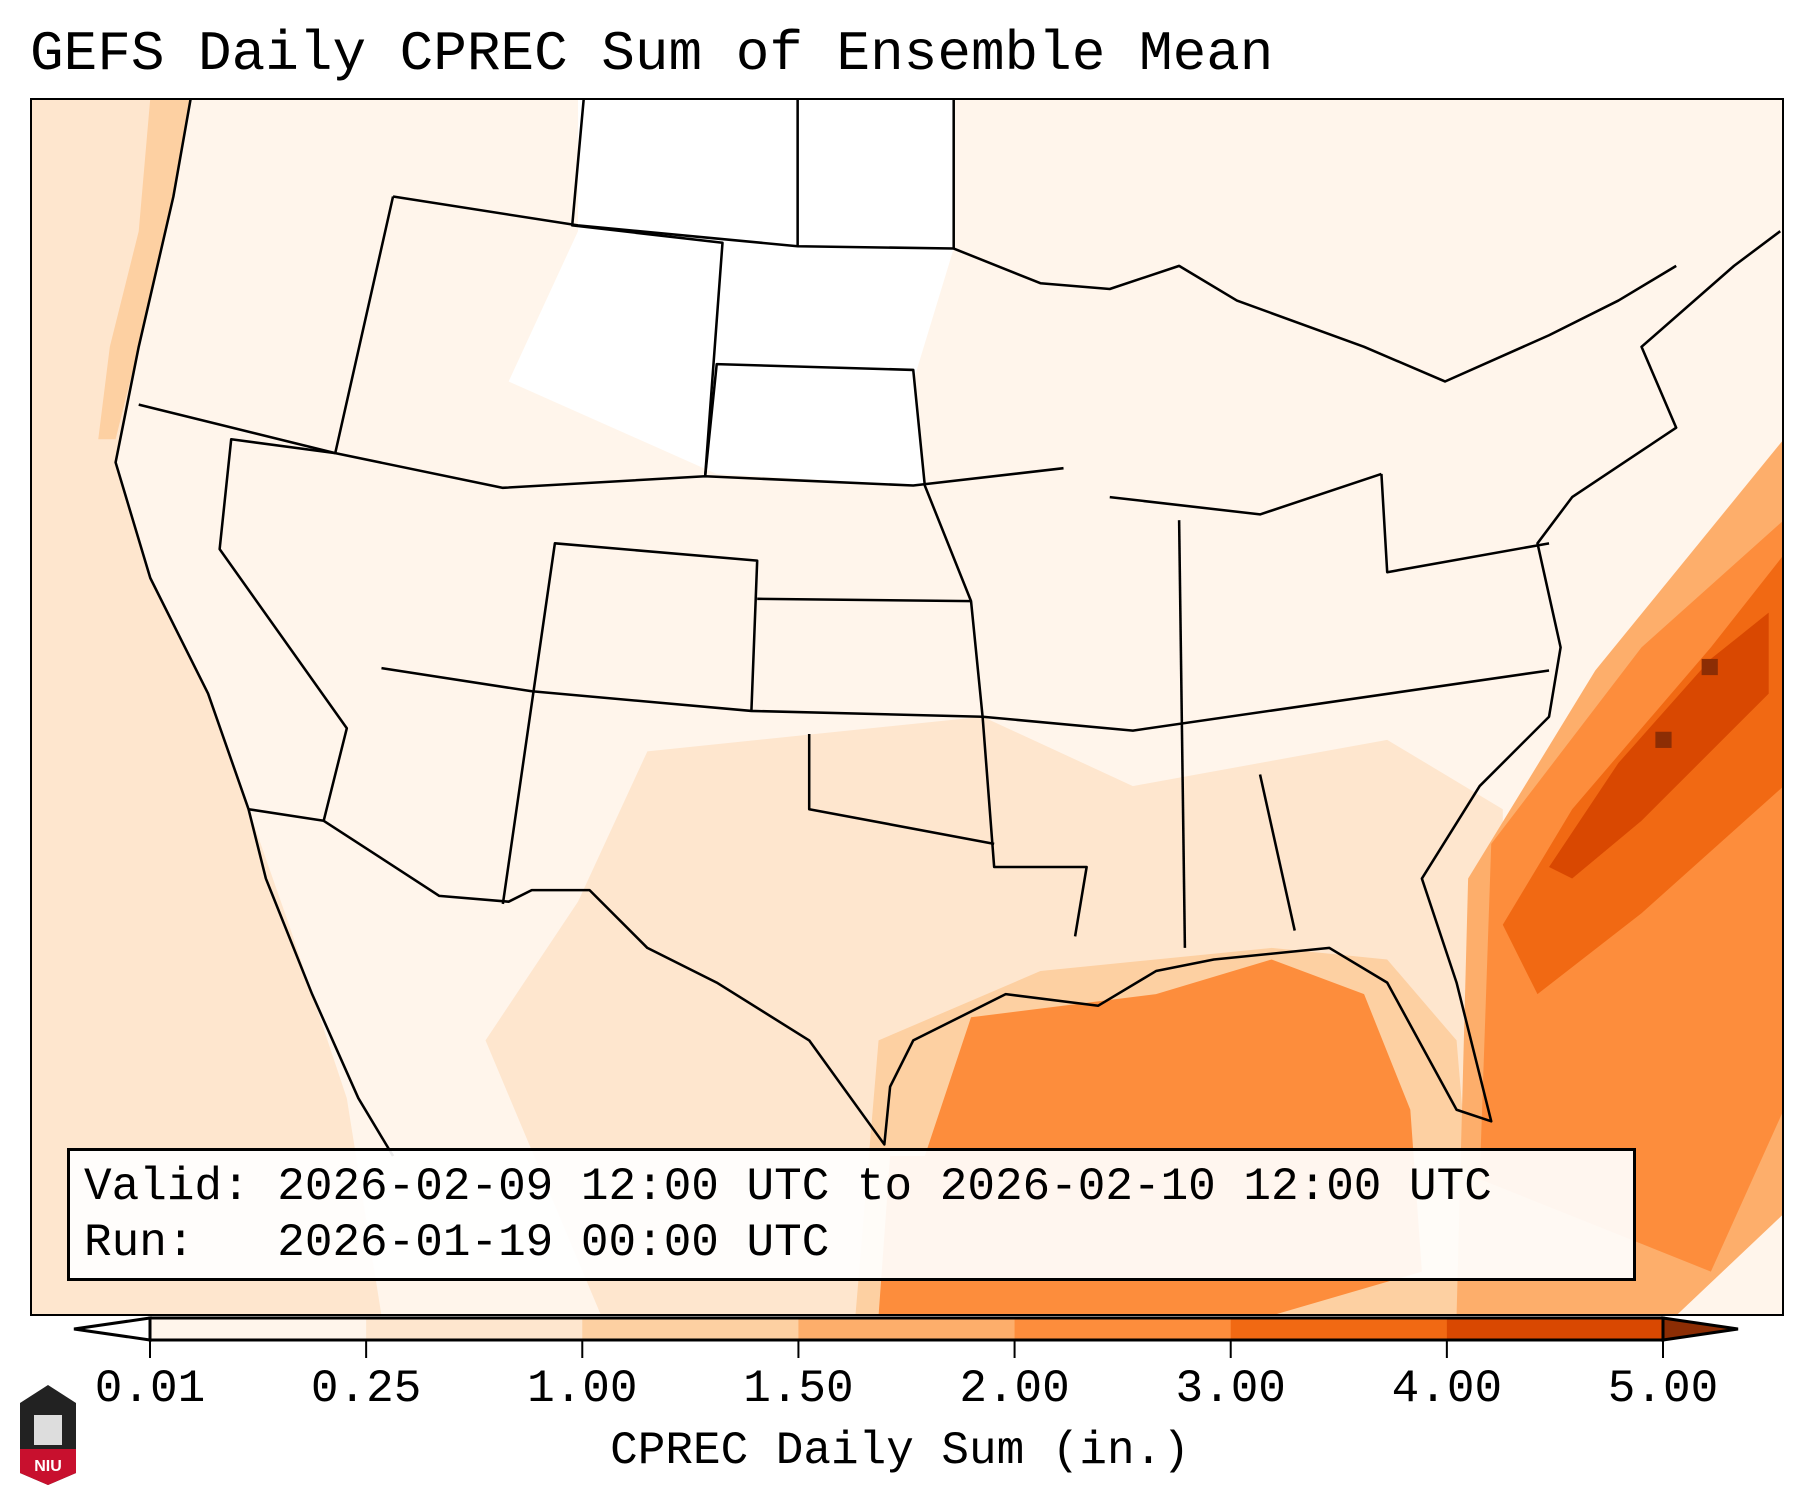  Describe the element at coordinates (144, 270) in the screenshot. I see `pacific-coast-band` at that location.